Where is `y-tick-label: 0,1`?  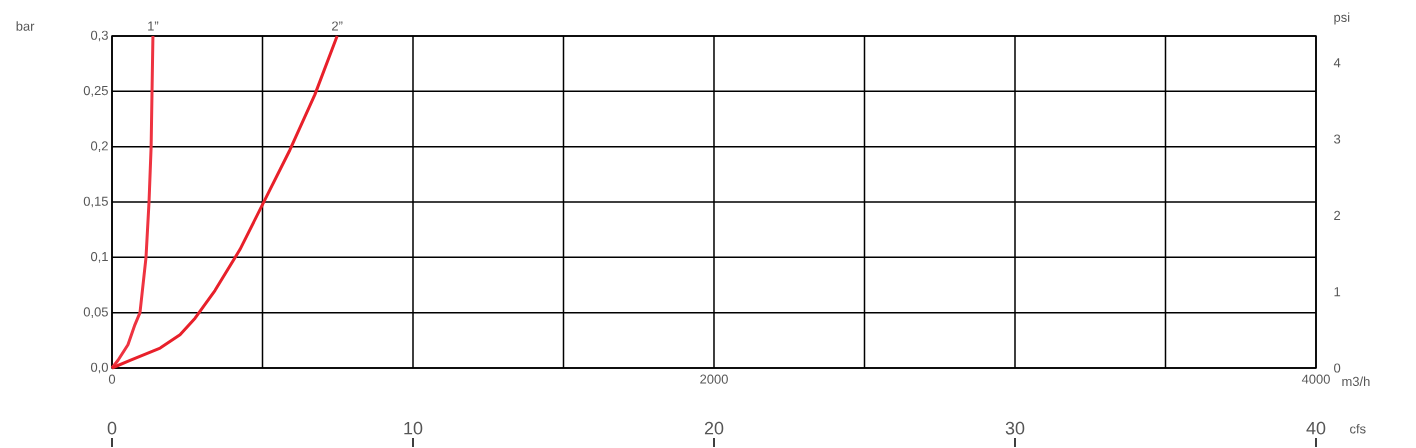
y-tick-label: 0,1 is located at coordinates (99, 257).